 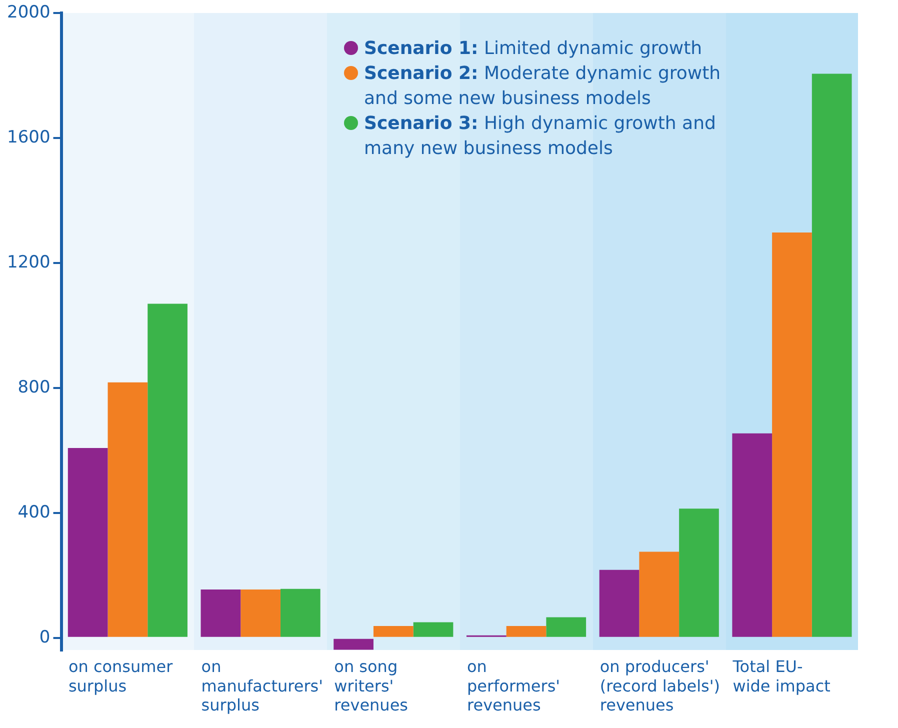 What do you see at coordinates (121, 676) in the screenshot?
I see `x-tick-label: on consumer surplus` at bounding box center [121, 676].